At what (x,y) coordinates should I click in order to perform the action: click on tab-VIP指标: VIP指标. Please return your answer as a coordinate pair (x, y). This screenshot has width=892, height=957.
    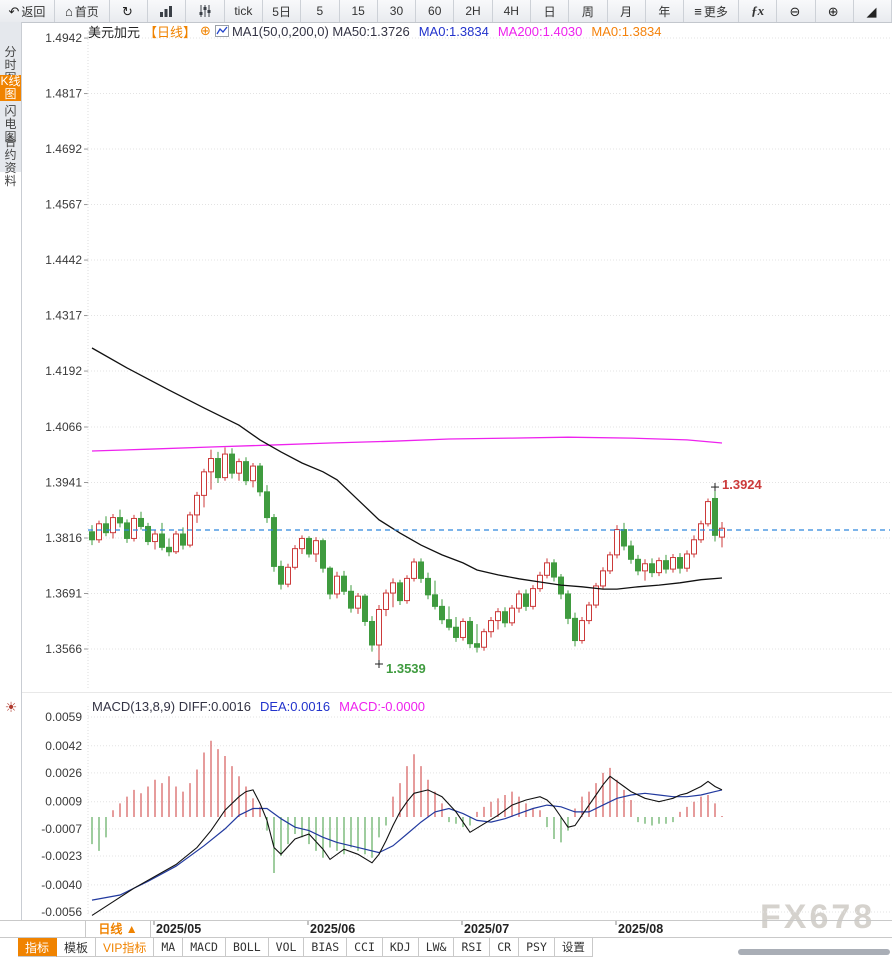
    Looking at the image, I should click on (125, 947).